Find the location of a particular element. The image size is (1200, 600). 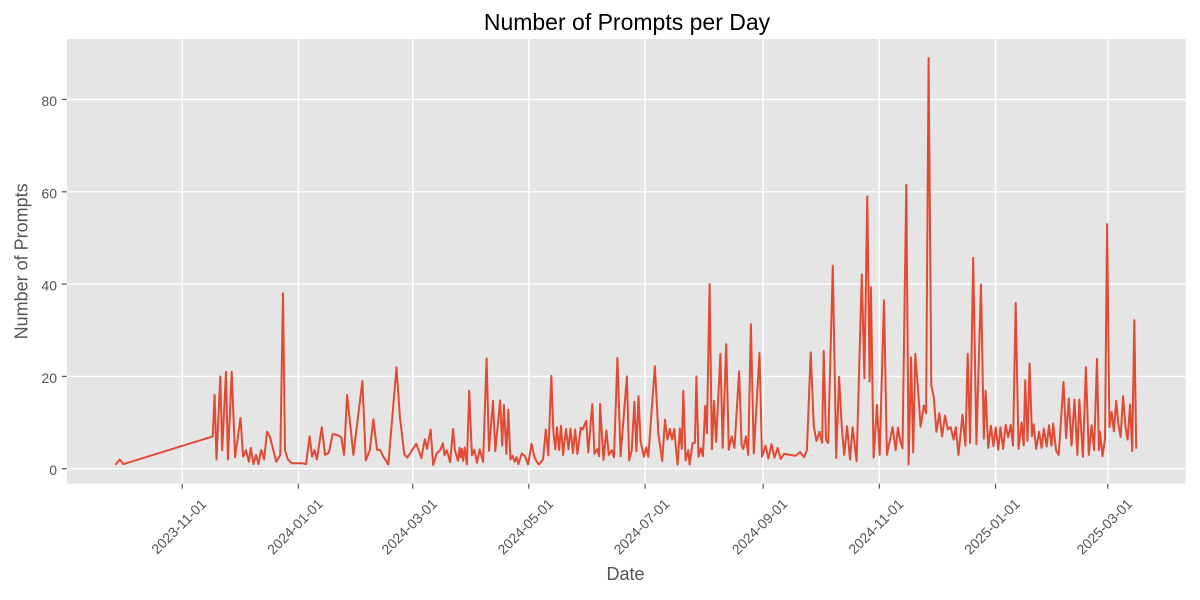

svg-text: 60 is located at coordinates (49, 193).